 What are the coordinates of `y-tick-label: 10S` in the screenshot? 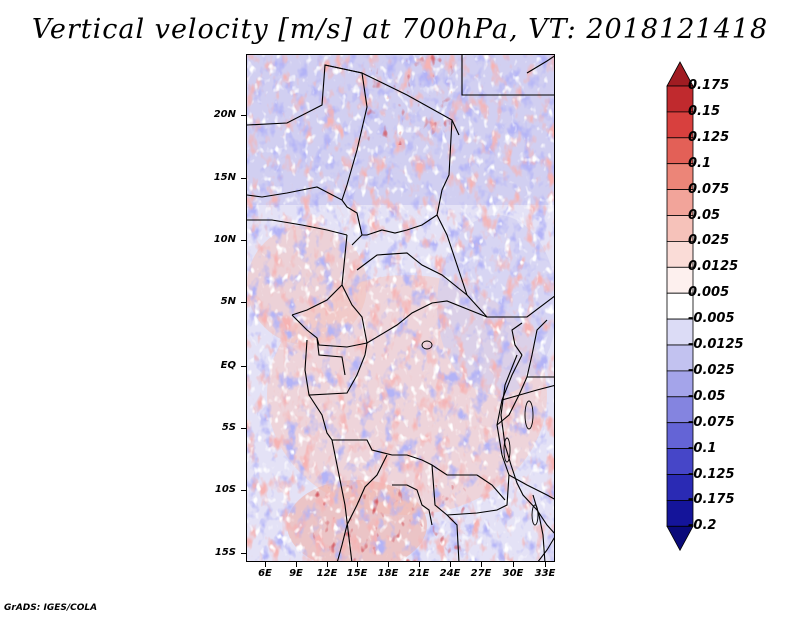 It's located at (225, 489).